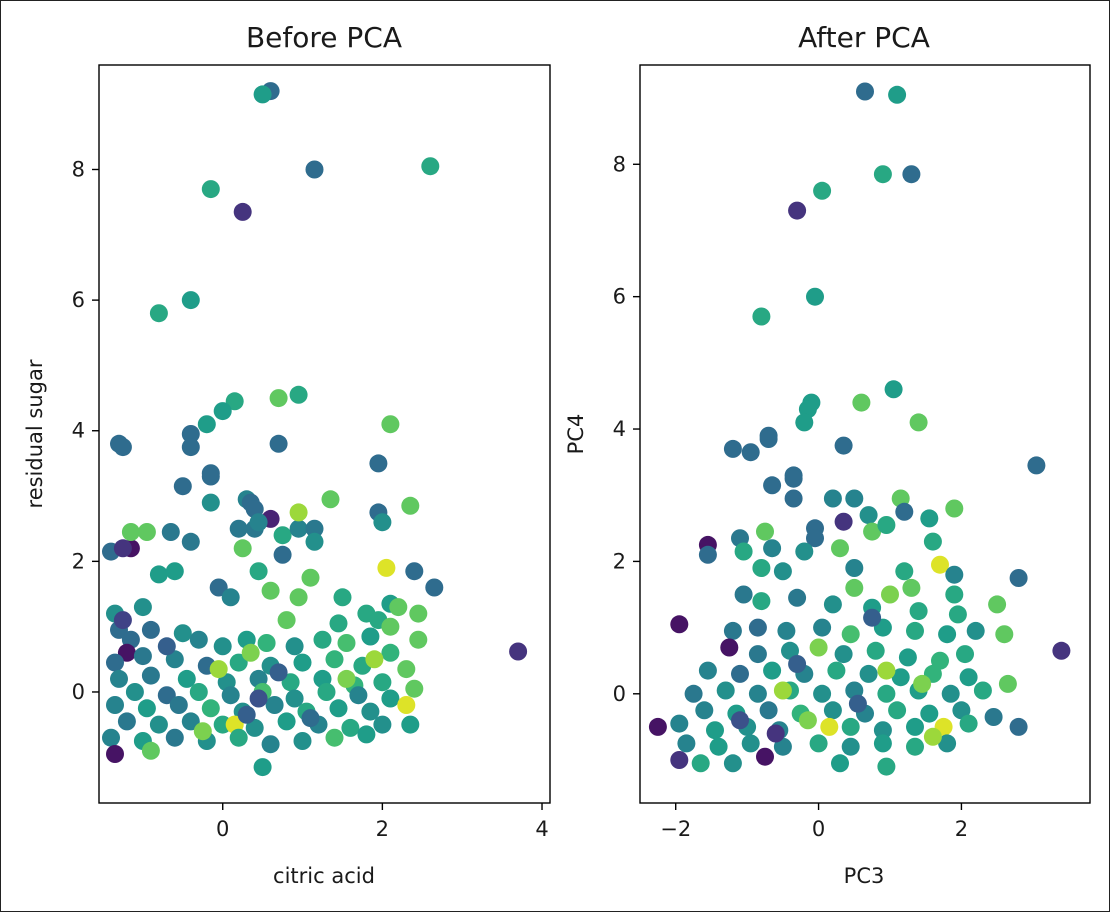 The width and height of the screenshot is (1110, 912). What do you see at coordinates (864, 876) in the screenshot?
I see `x-axis-label: PC3` at bounding box center [864, 876].